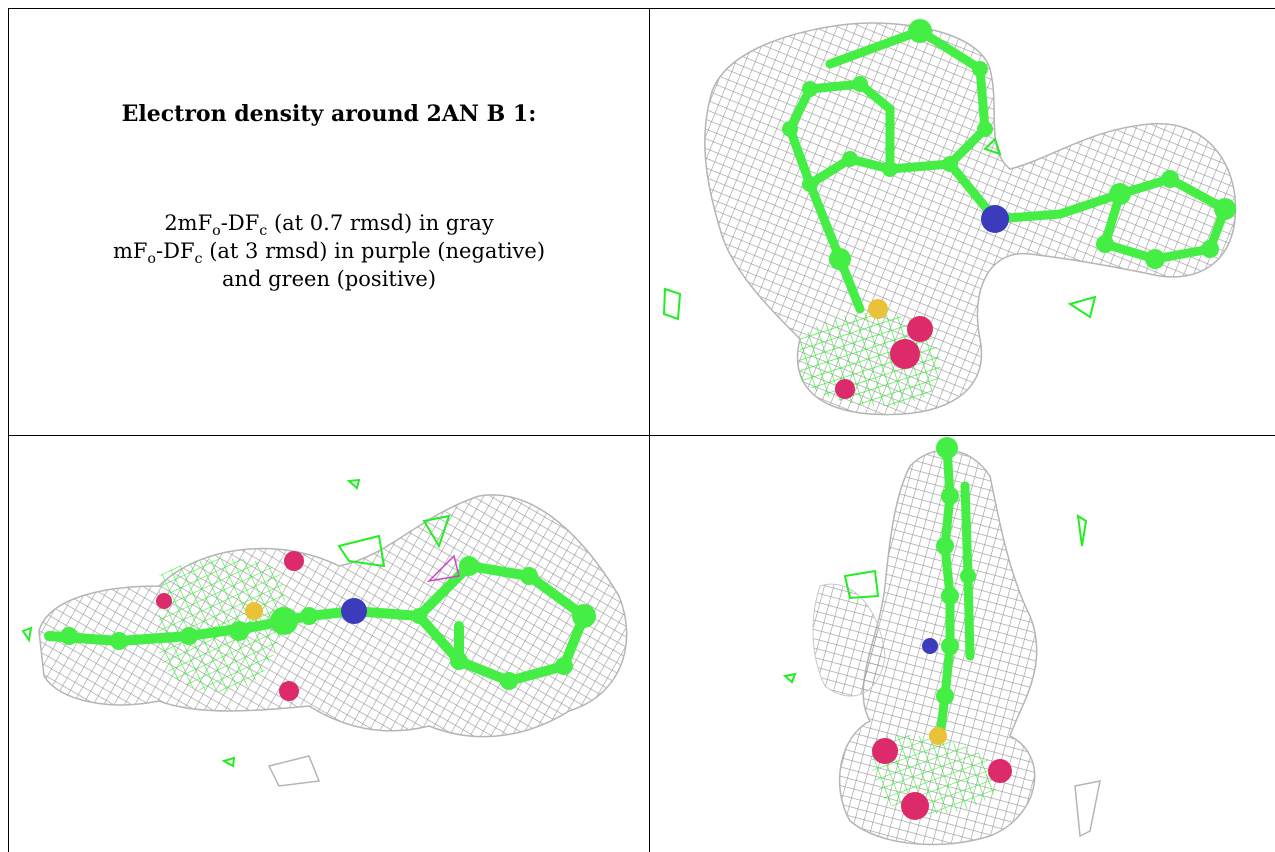  I want to click on table-border-center, so click(649, 430).